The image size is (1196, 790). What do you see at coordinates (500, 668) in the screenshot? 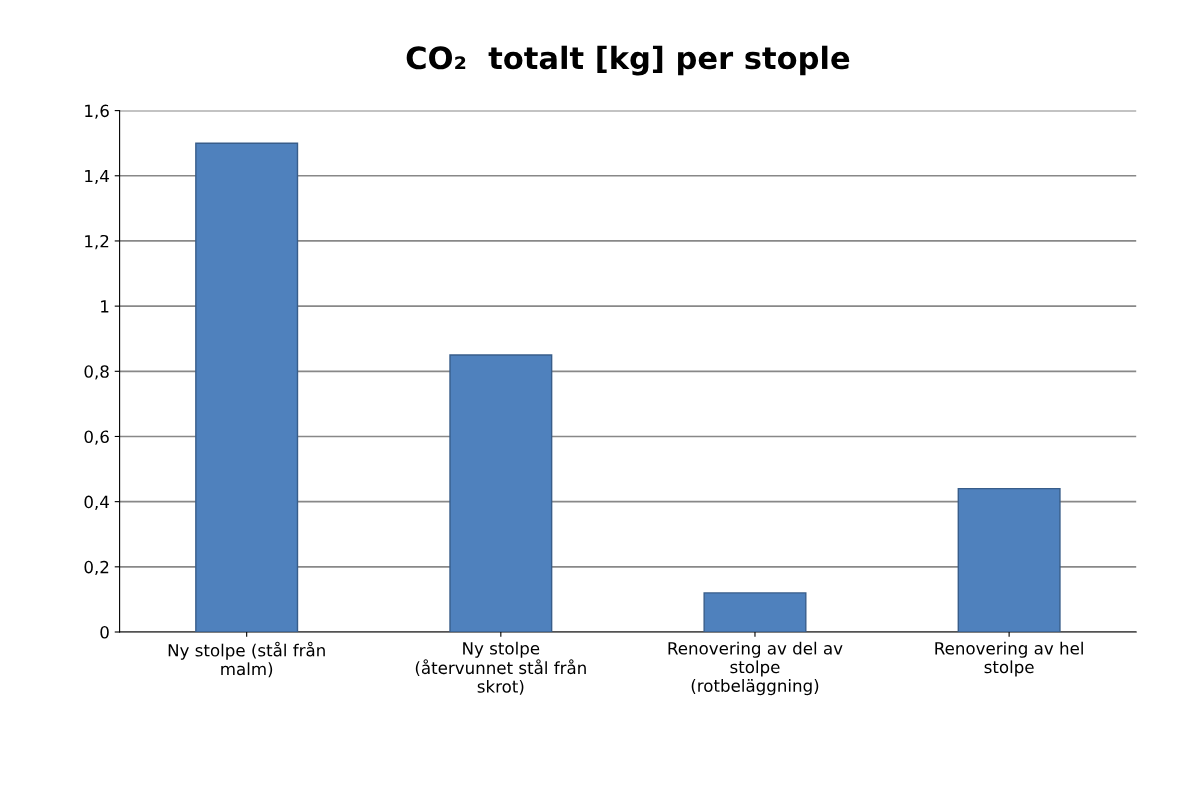
I see `x-tick-label: Ny stolpe (återvunnet stål från skrot)` at bounding box center [500, 668].